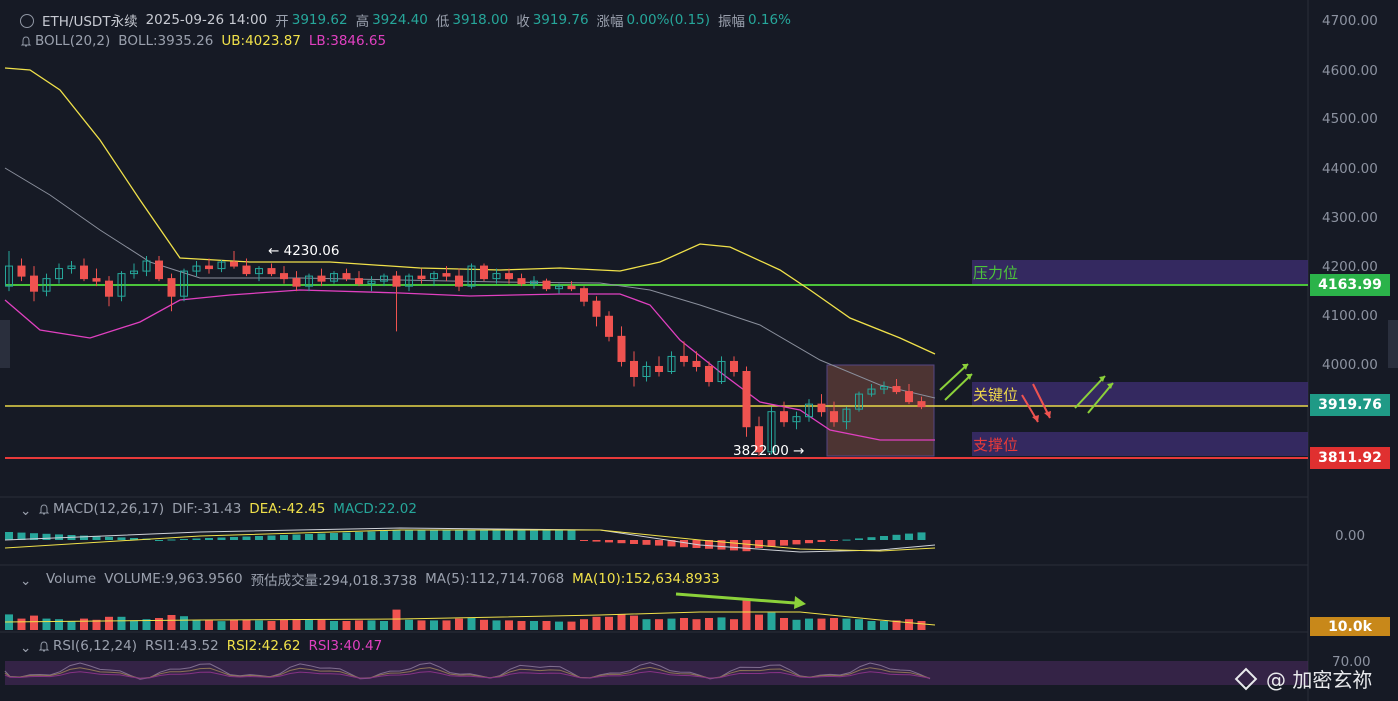 The height and width of the screenshot is (701, 1398). I want to click on right-collapse-tab, so click(1393, 344).